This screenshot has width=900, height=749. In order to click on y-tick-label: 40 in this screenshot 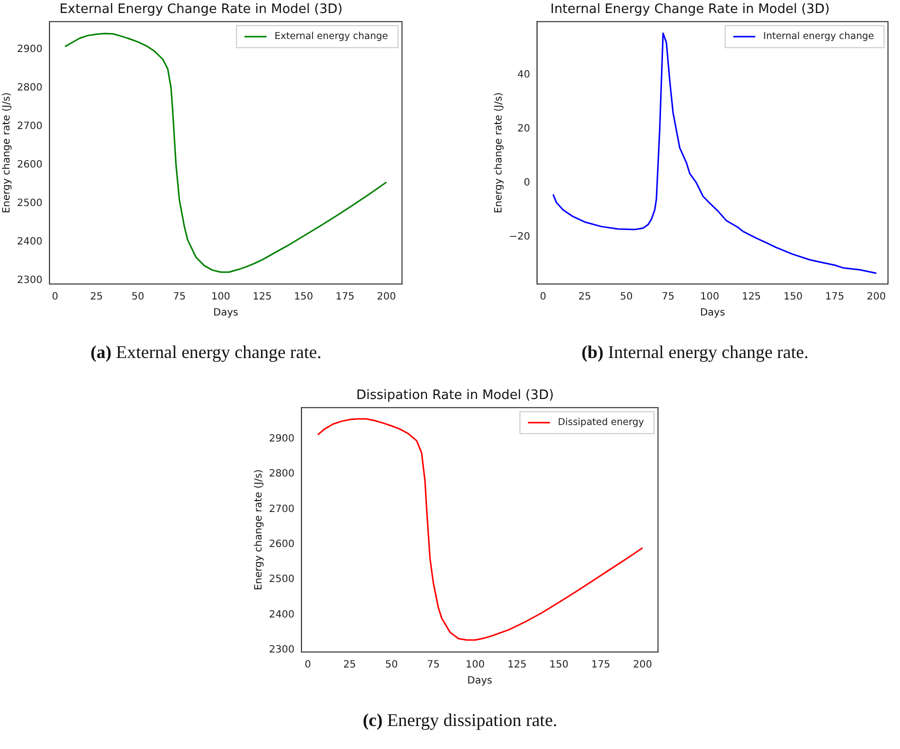, I will do `click(523, 75)`.